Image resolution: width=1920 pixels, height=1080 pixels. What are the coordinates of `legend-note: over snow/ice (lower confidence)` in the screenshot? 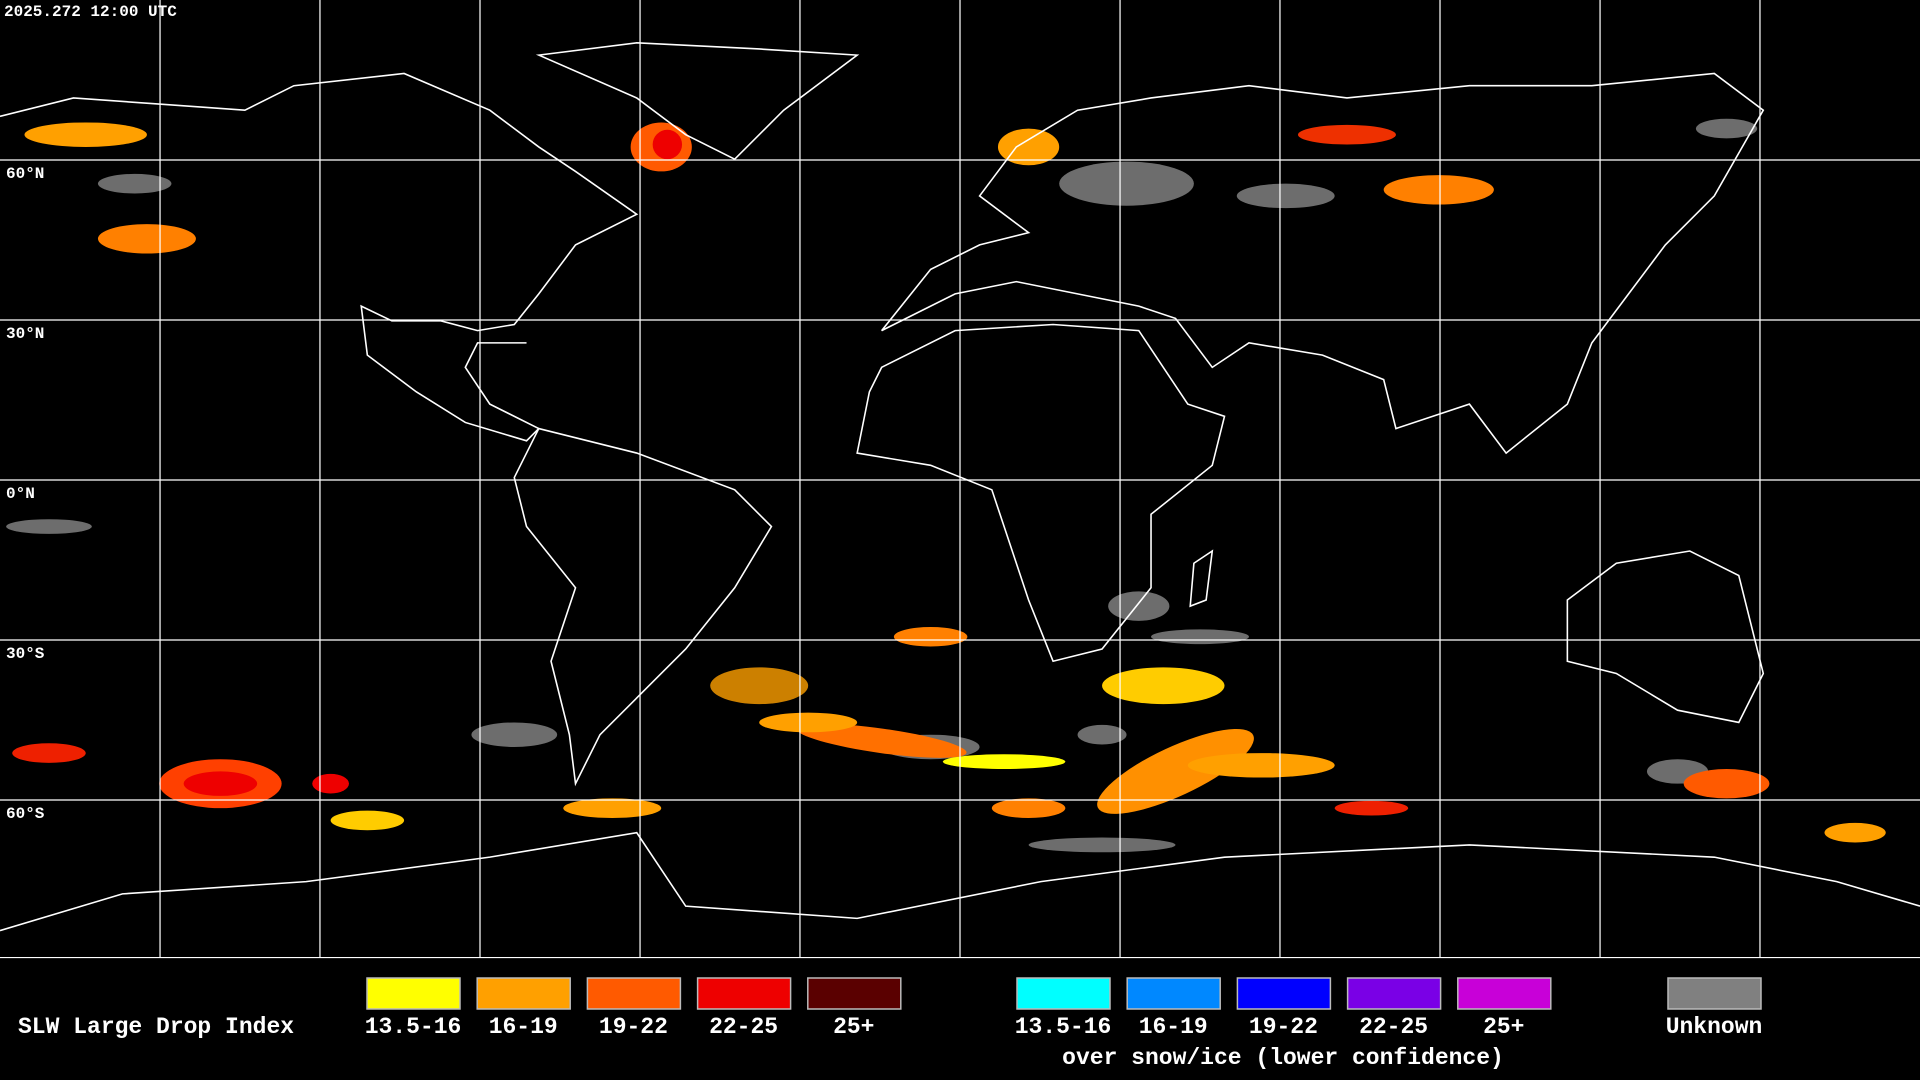 It's located at (1283, 1058).